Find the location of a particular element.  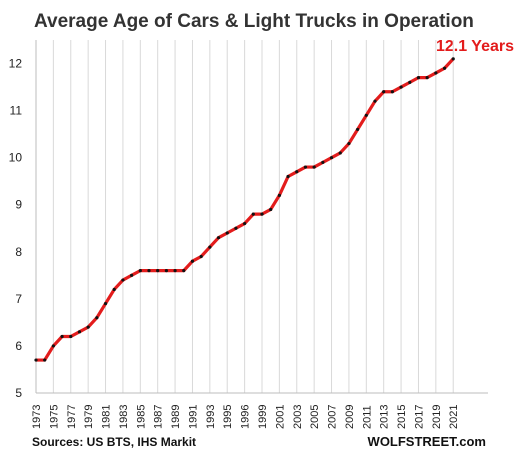

x-tick-label: 2003 is located at coordinates (298, 417).